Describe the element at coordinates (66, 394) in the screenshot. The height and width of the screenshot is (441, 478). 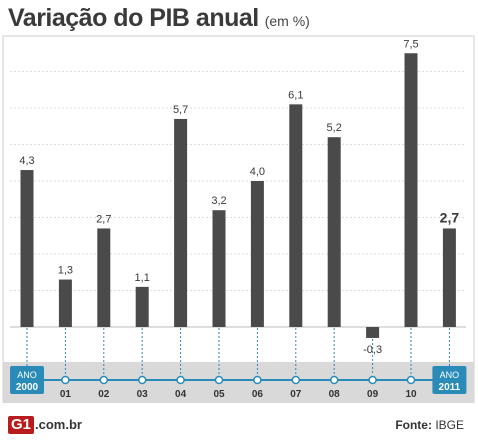
I see `tick-label: 01` at that location.